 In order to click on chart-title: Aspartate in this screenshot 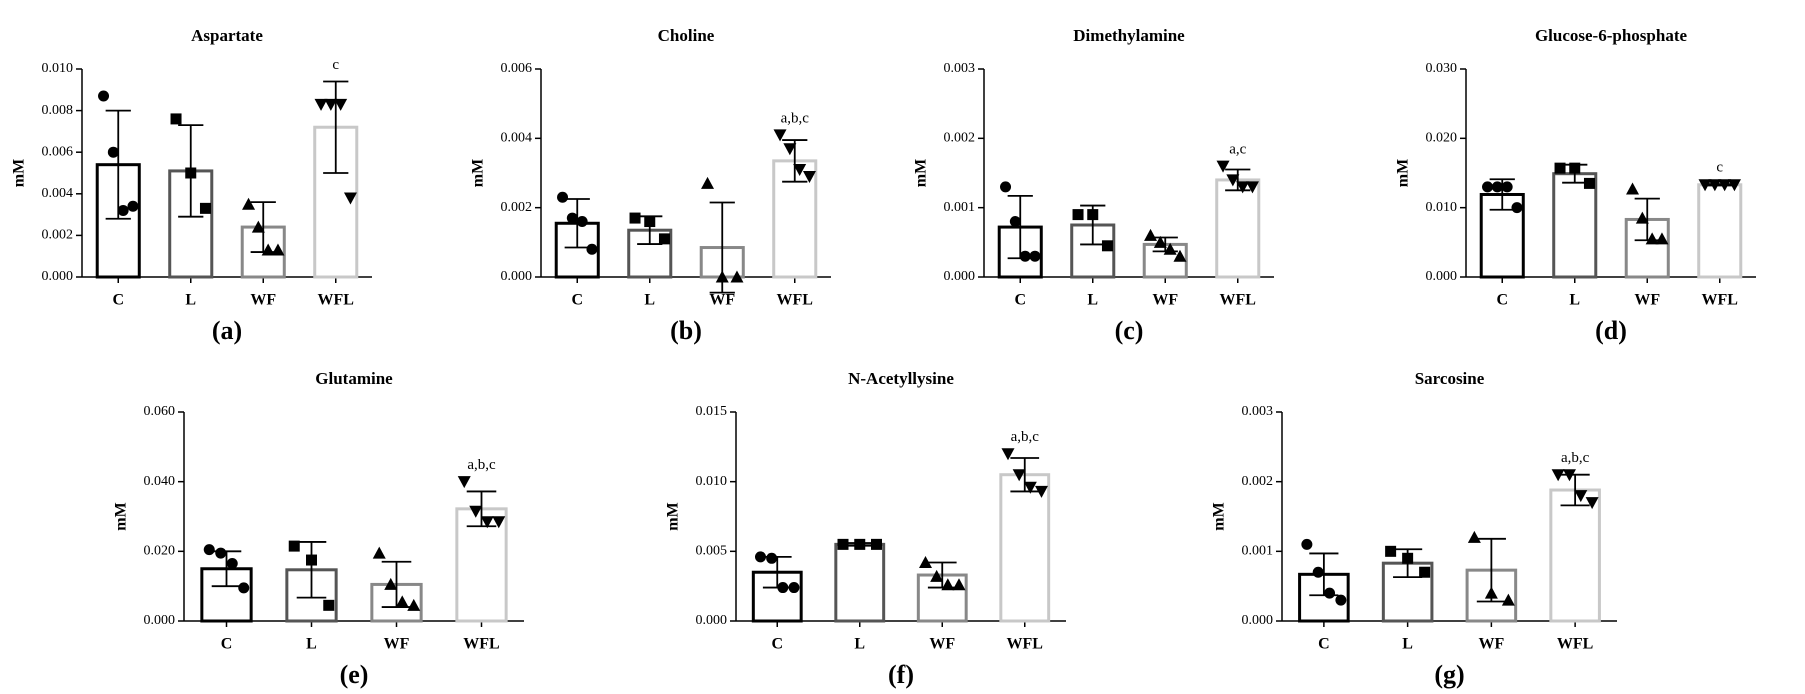, I will do `click(227, 35)`.